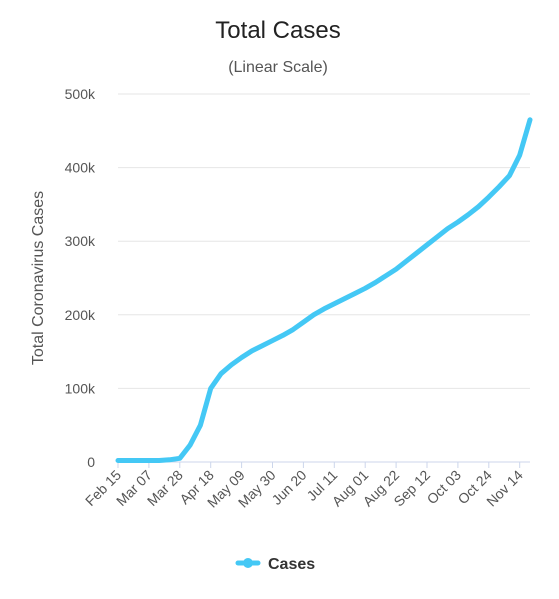  I want to click on y-tick-label: 0, so click(91, 462).